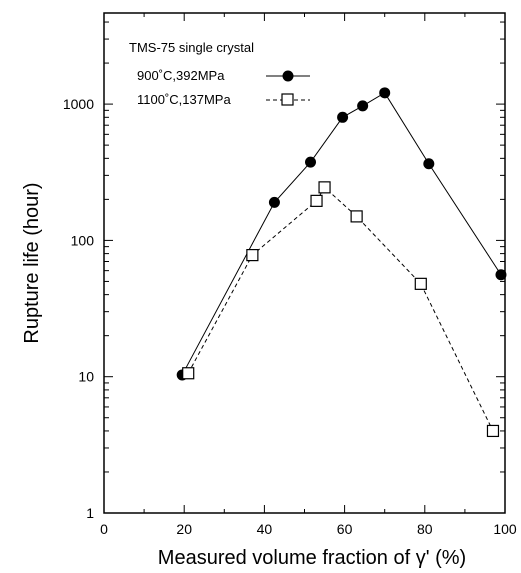 The image size is (521, 573). What do you see at coordinates (184, 99) in the screenshot?
I see `legend-label-series-2: 1100˚C,137MPa` at bounding box center [184, 99].